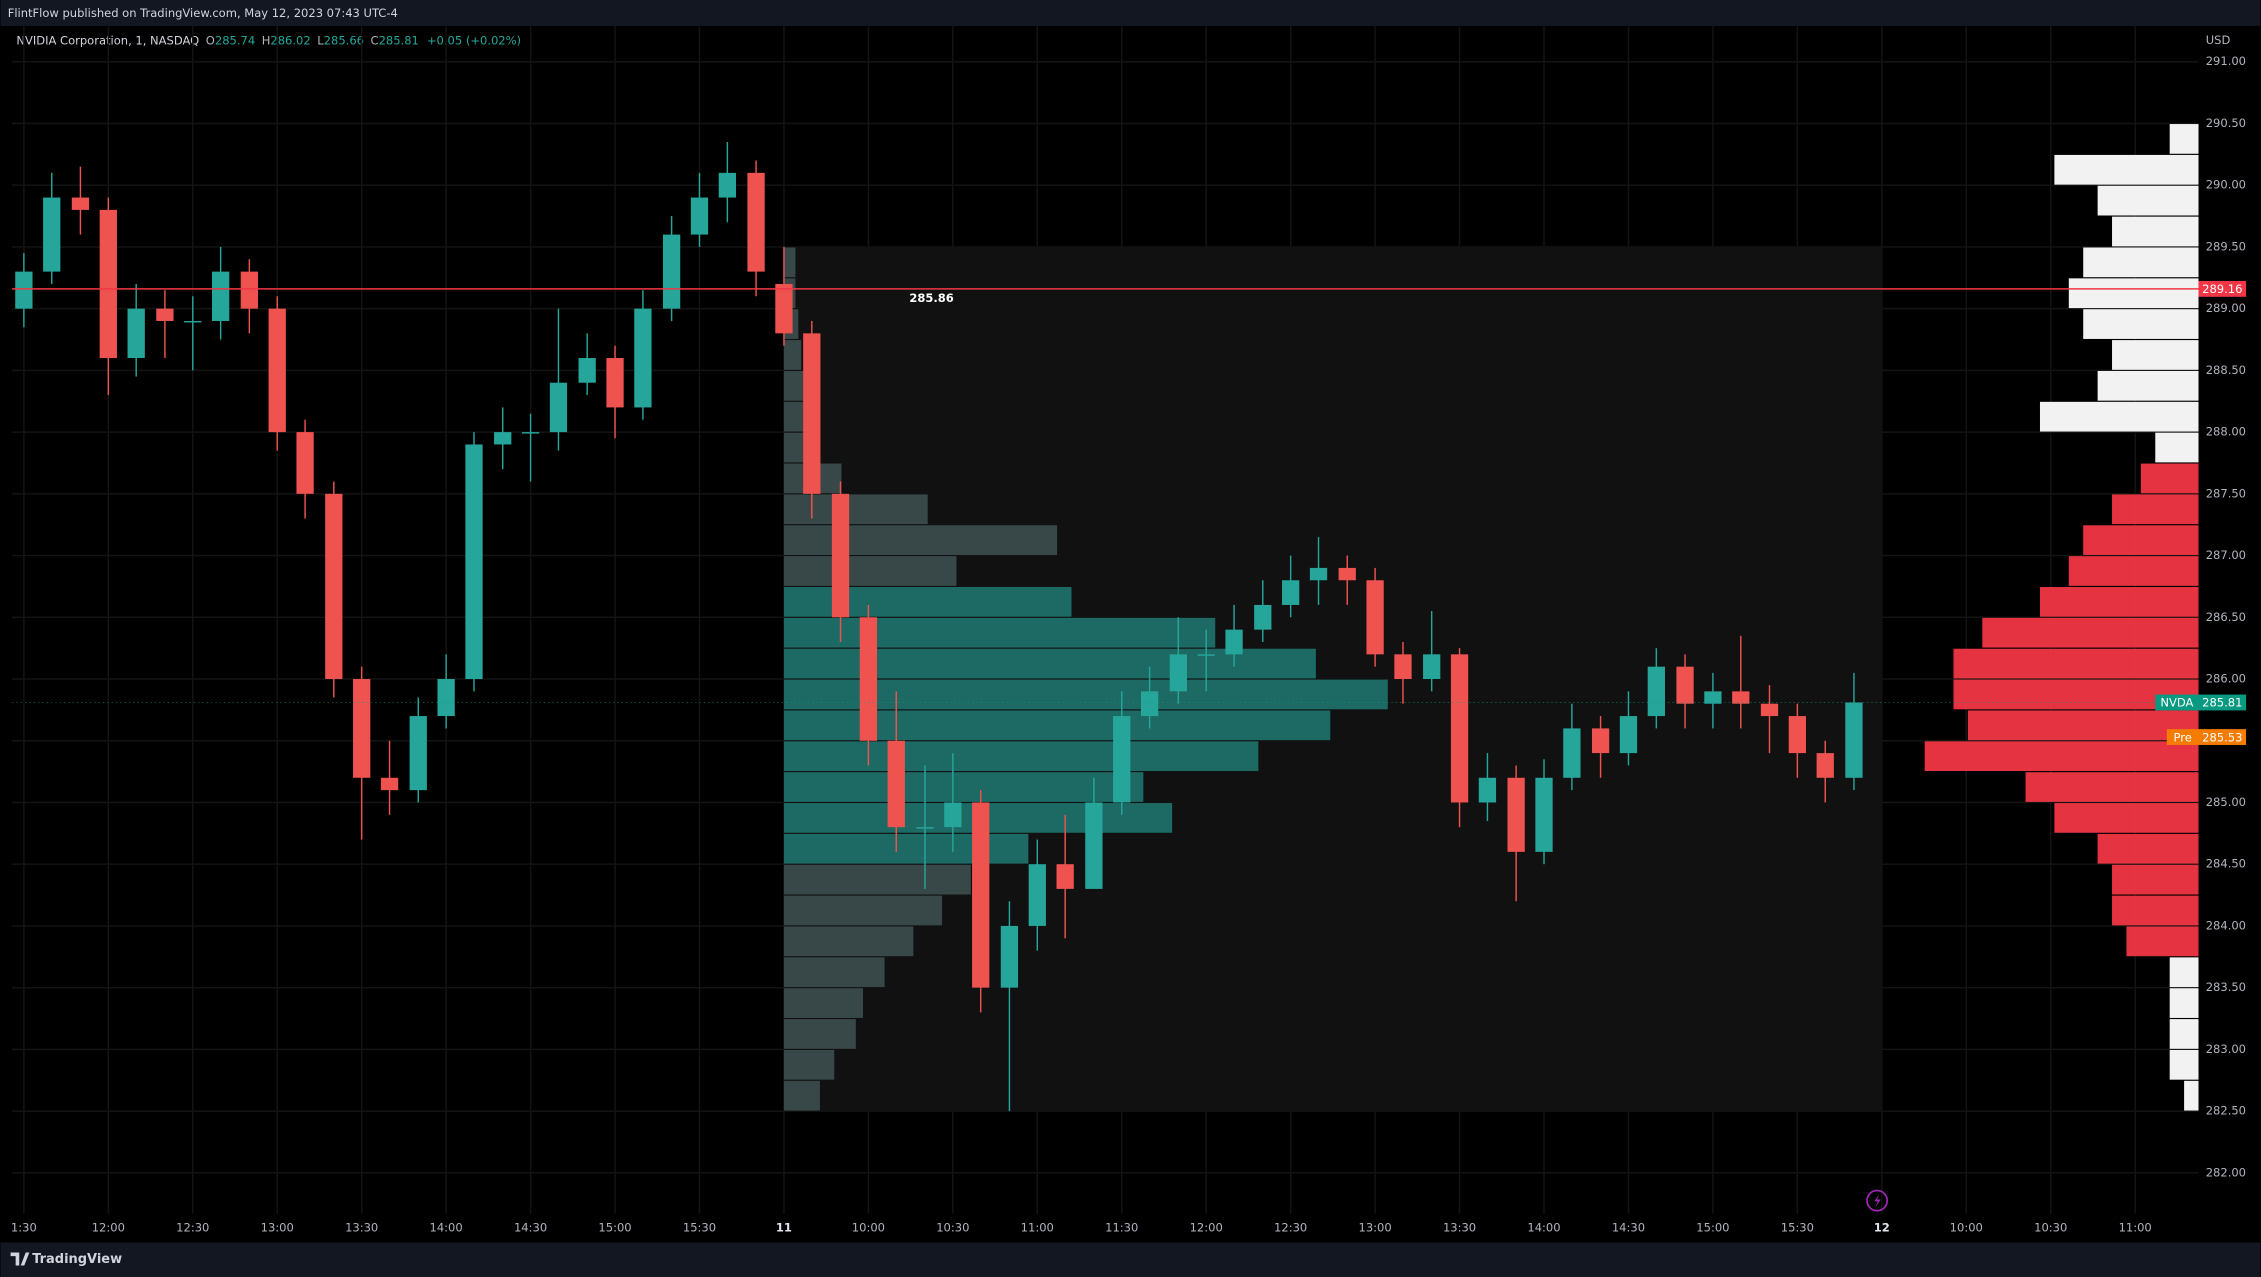 This screenshot has width=2261, height=1277. What do you see at coordinates (1628, 1227) in the screenshot?
I see `x-tick-label: 14:30` at bounding box center [1628, 1227].